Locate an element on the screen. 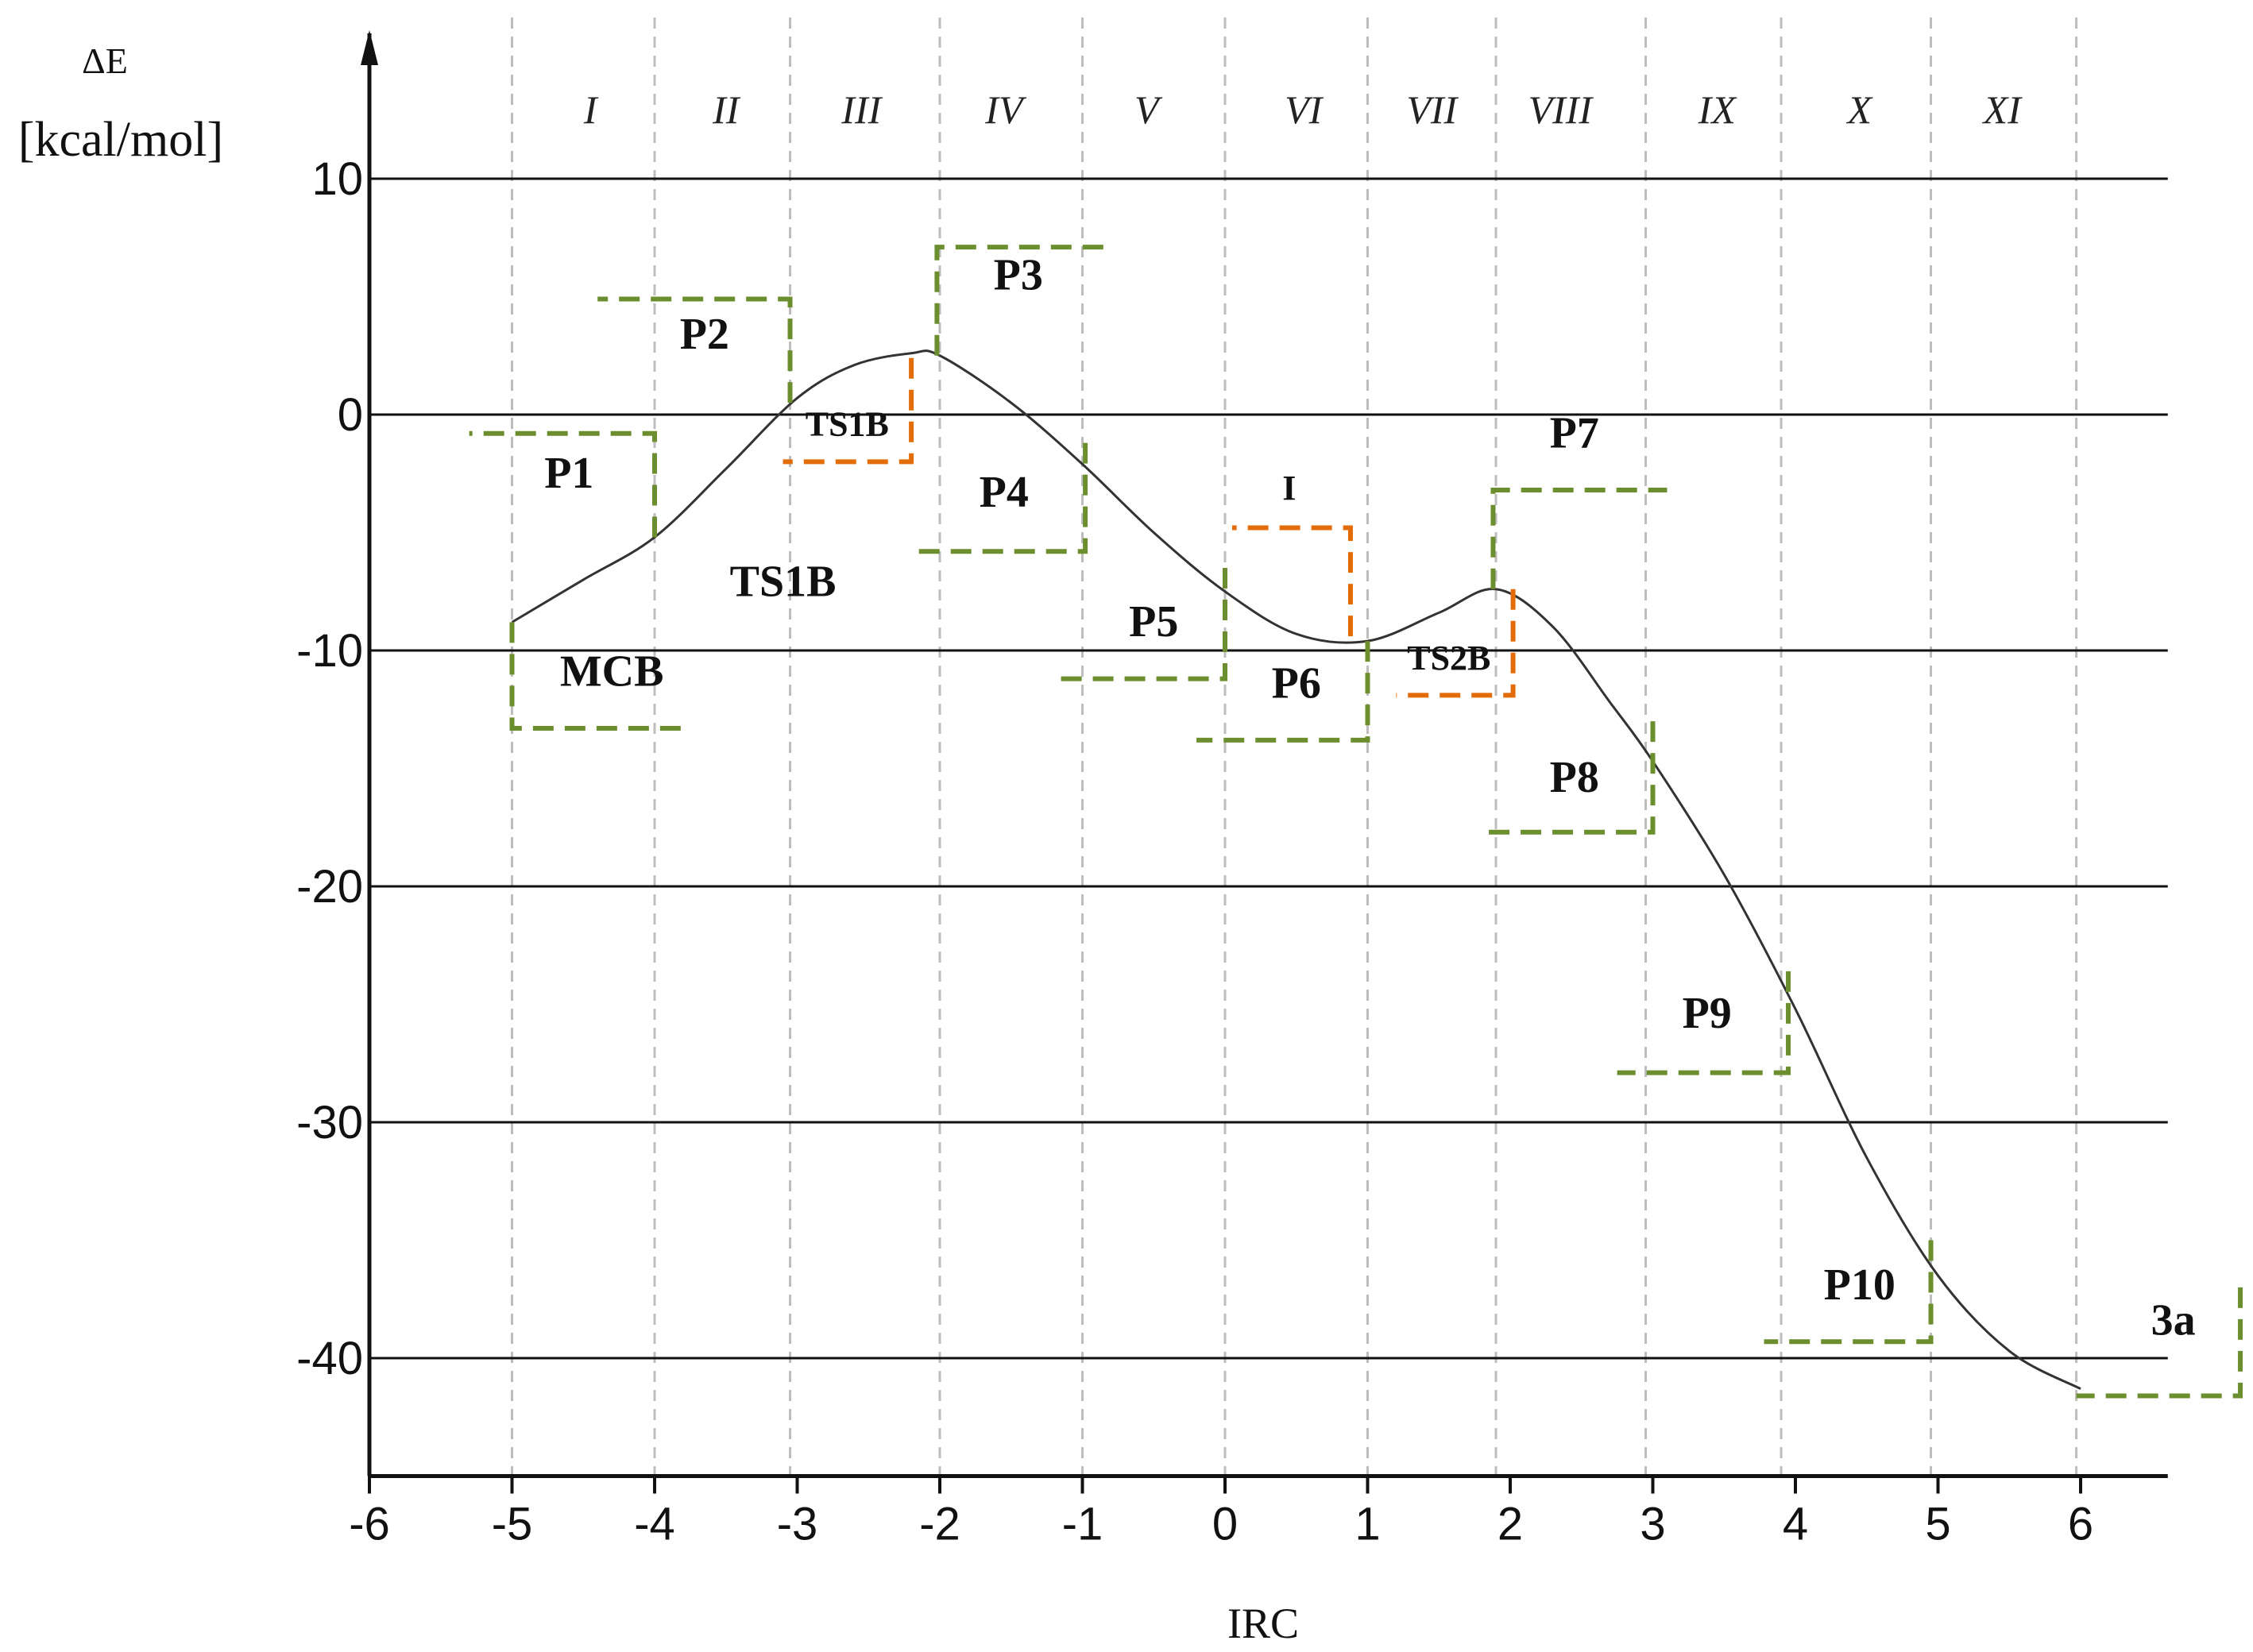 The height and width of the screenshot is (1652, 2253). y-tick-label: 0 is located at coordinates (350, 415).